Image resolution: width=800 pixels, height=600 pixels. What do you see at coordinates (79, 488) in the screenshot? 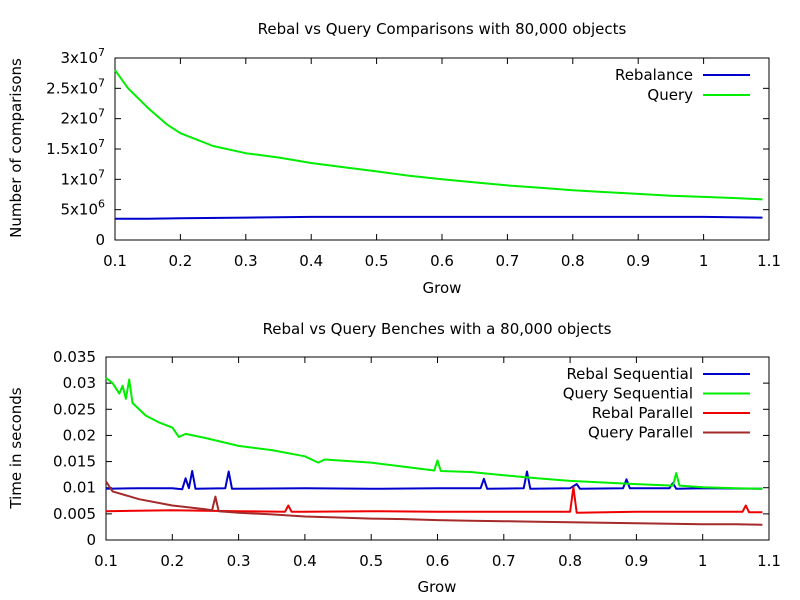
I see `y-tick-label: 0.01` at bounding box center [79, 488].